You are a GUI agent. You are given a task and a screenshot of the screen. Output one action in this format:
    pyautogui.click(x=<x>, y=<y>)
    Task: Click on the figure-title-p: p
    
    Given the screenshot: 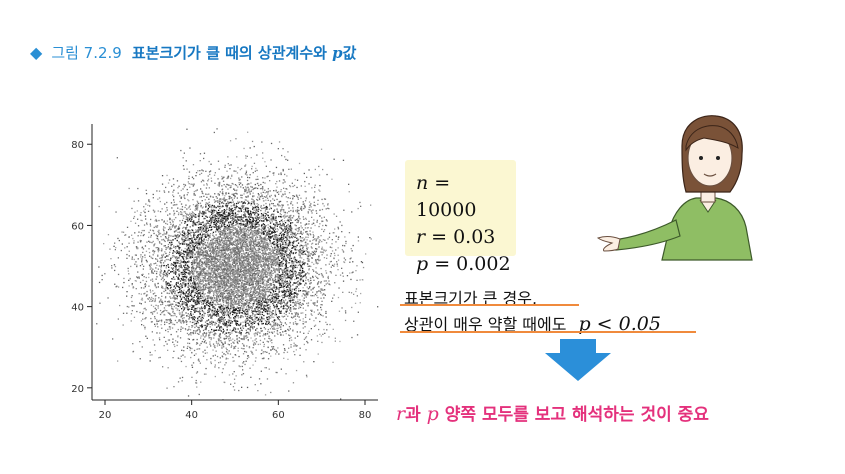 What is the action you would take?
    pyautogui.click(x=337, y=52)
    